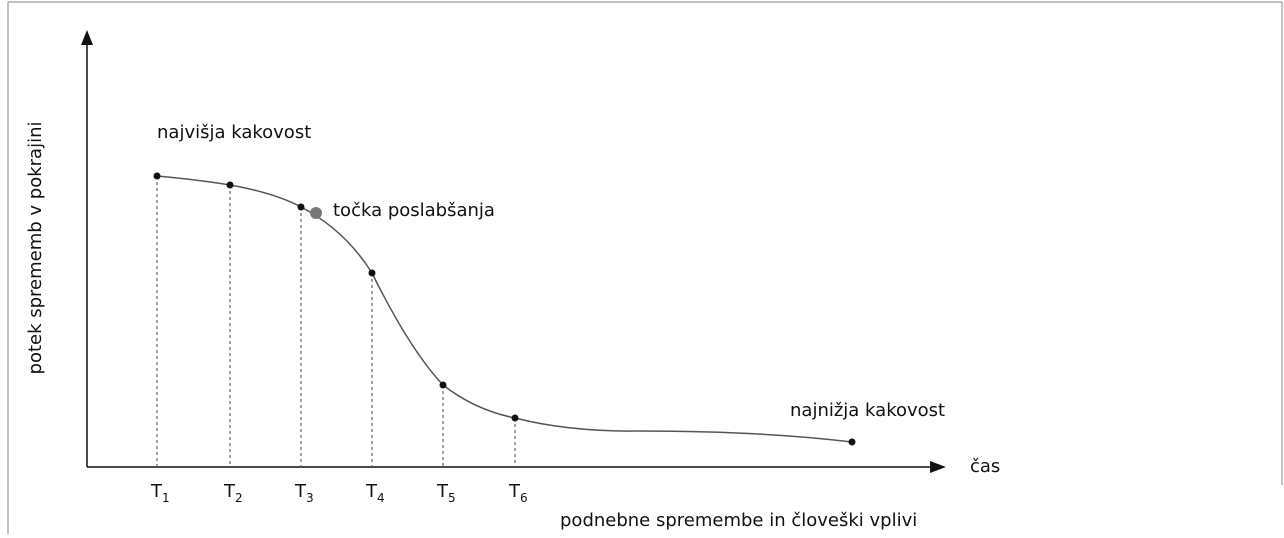 Image resolution: width=1284 pixels, height=538 pixels. I want to click on time-mark-sub: 4, so click(381, 498).